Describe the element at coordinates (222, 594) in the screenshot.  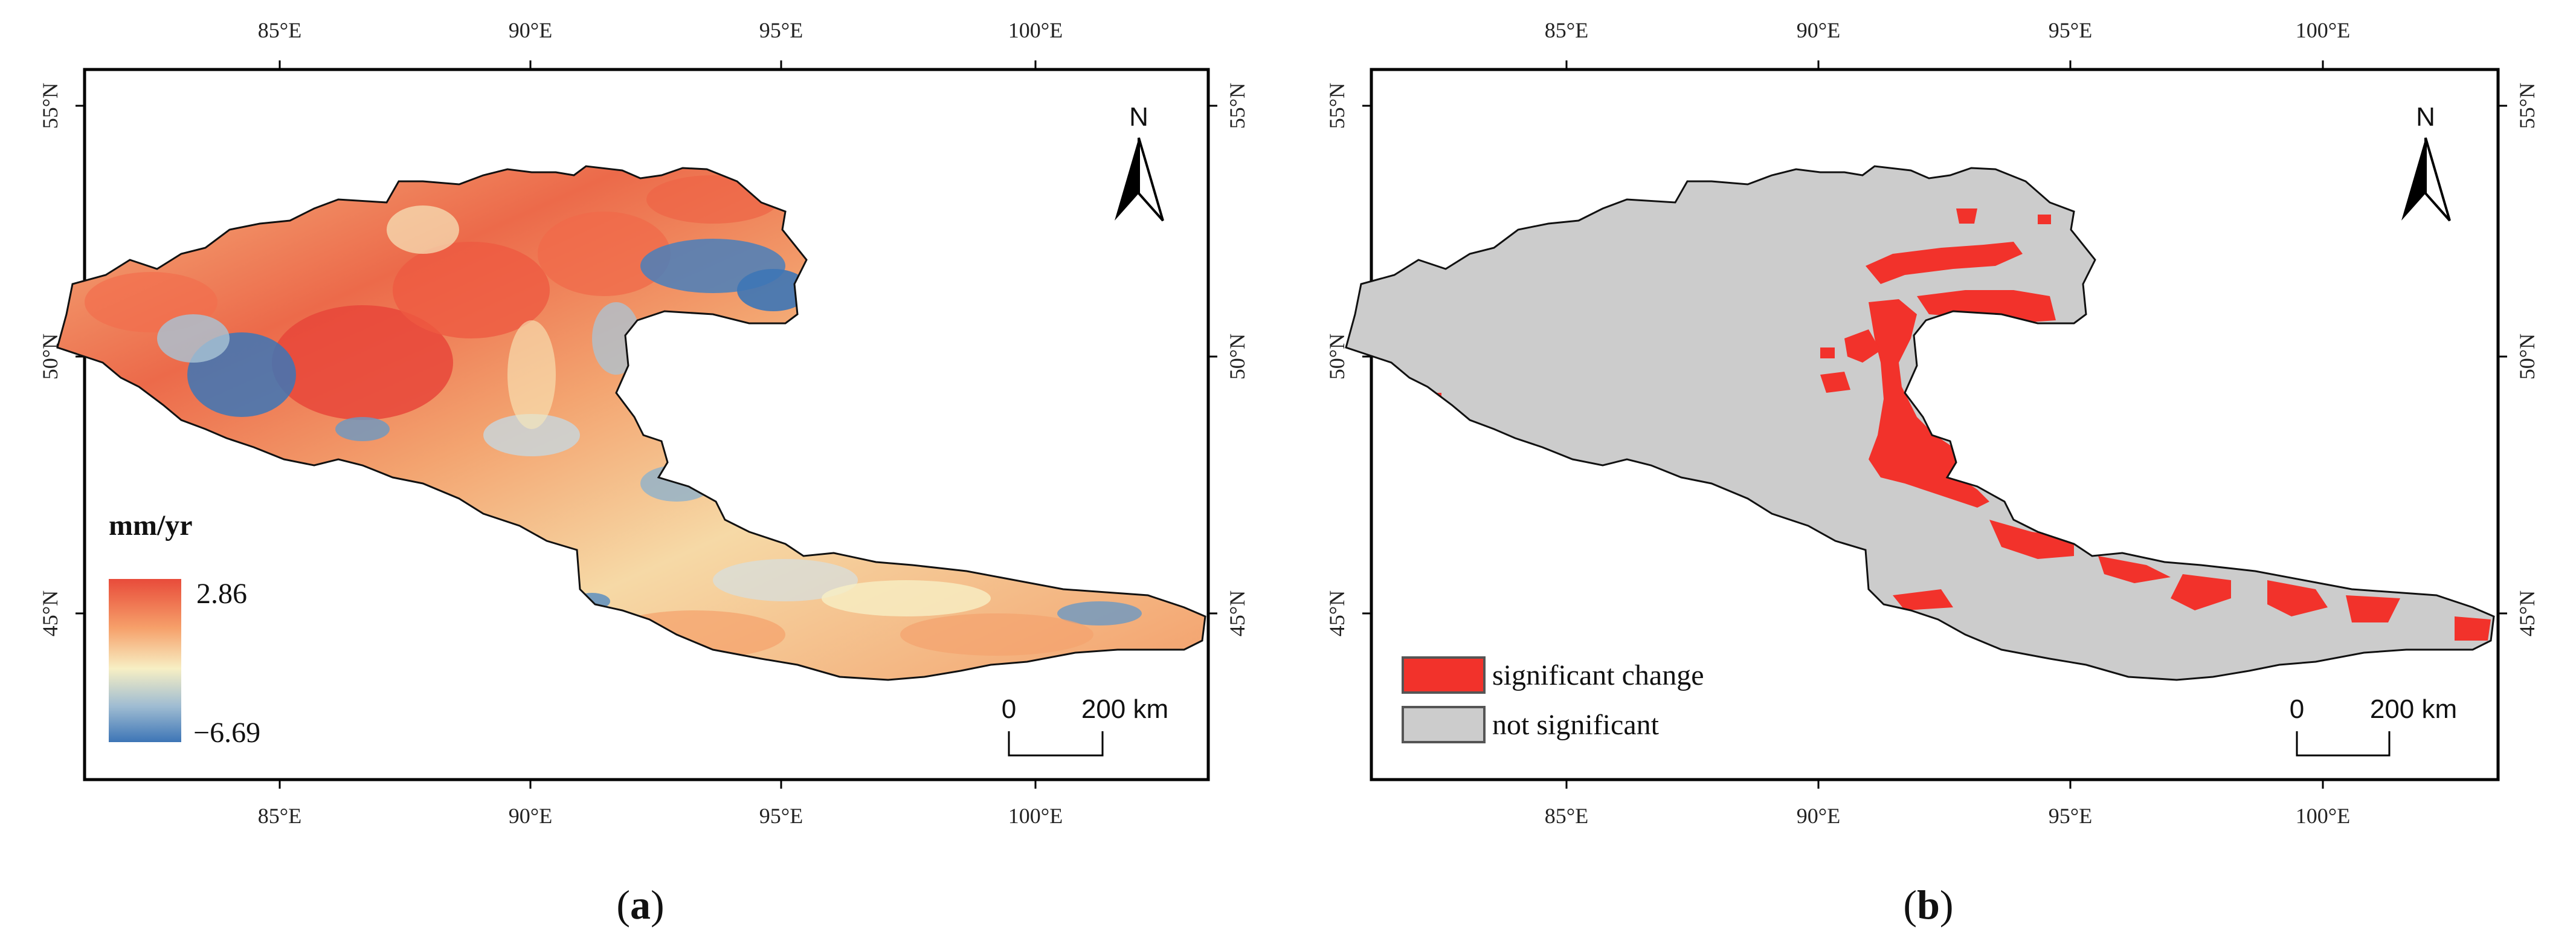
I see `panel-a-legend-max: 2.86` at that location.